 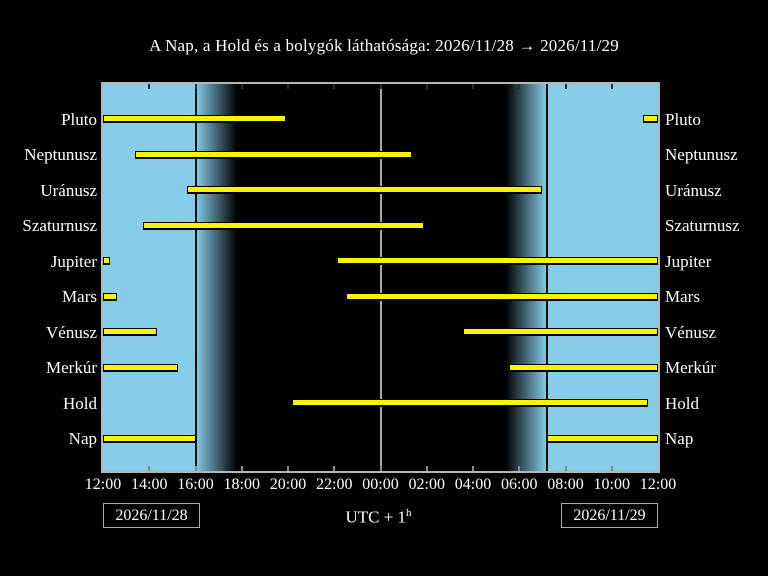 I want to click on visibility-bar-uránusz, so click(x=364, y=190).